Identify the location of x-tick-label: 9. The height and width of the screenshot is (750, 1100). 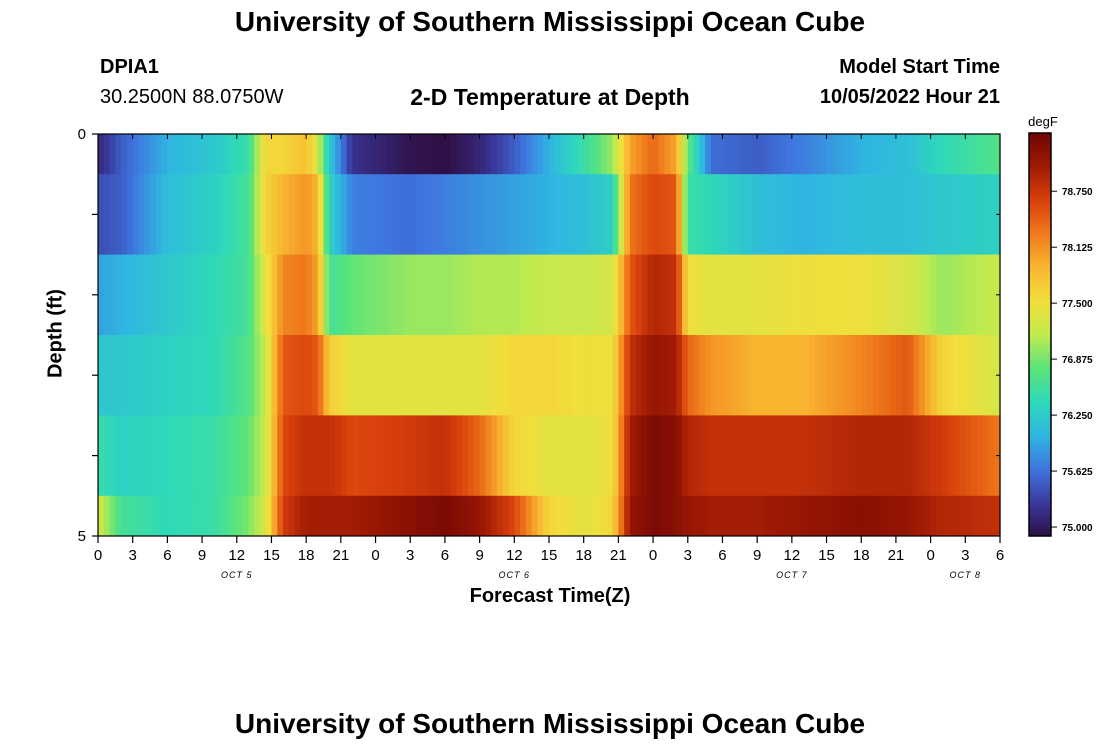
(757, 555).